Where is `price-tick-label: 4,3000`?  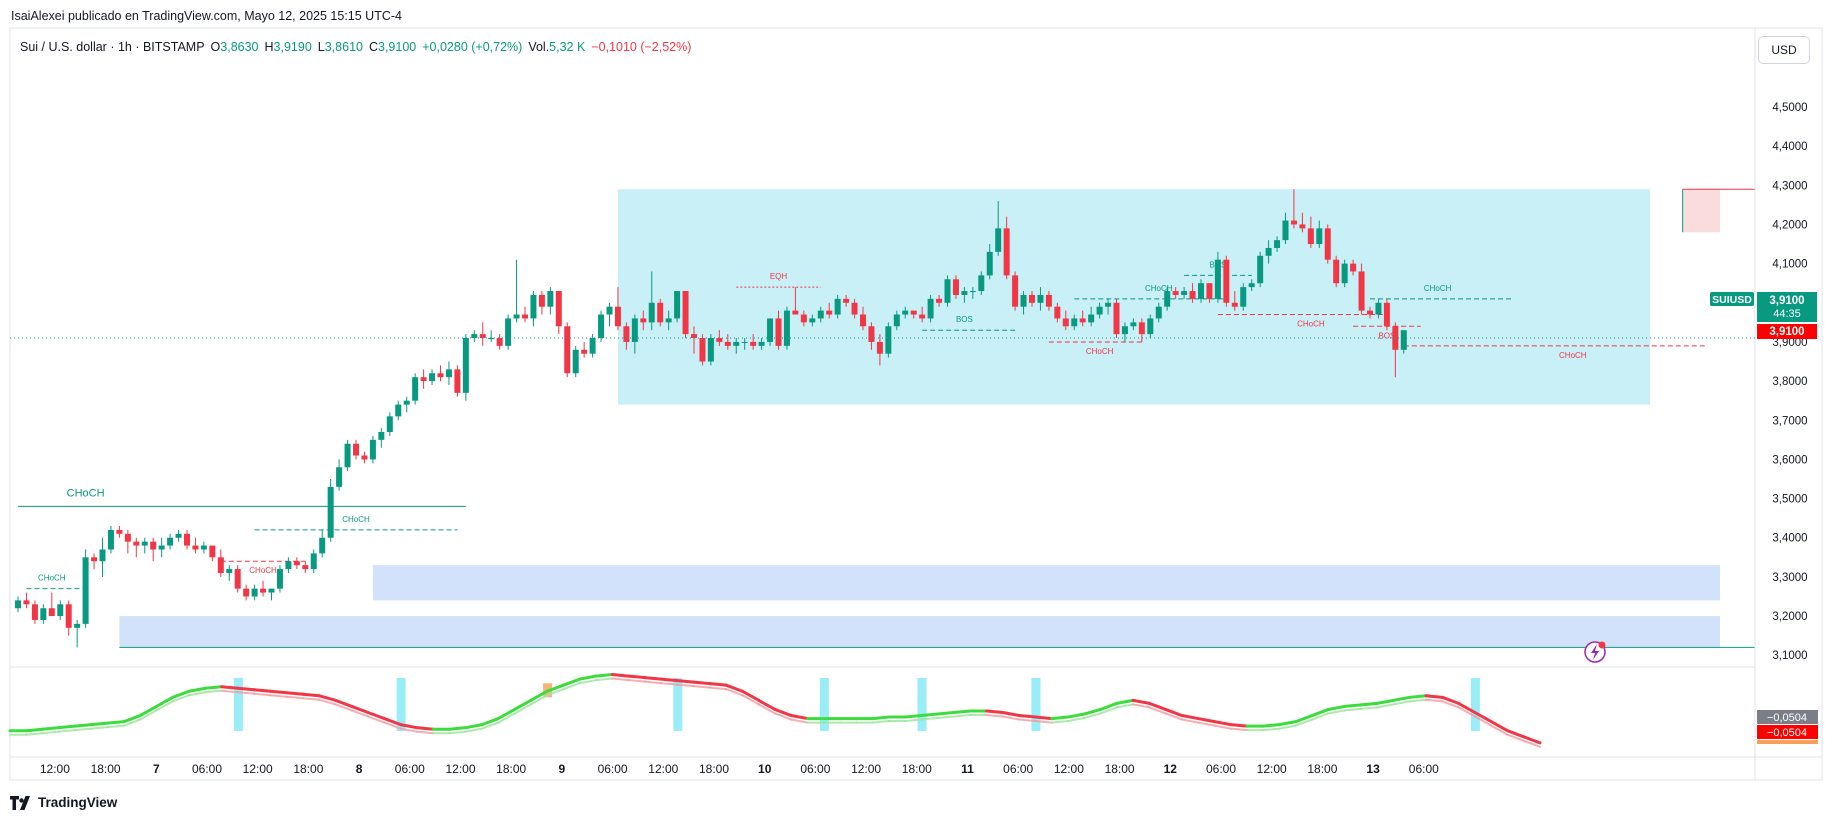
price-tick-label: 4,3000 is located at coordinates (1789, 186).